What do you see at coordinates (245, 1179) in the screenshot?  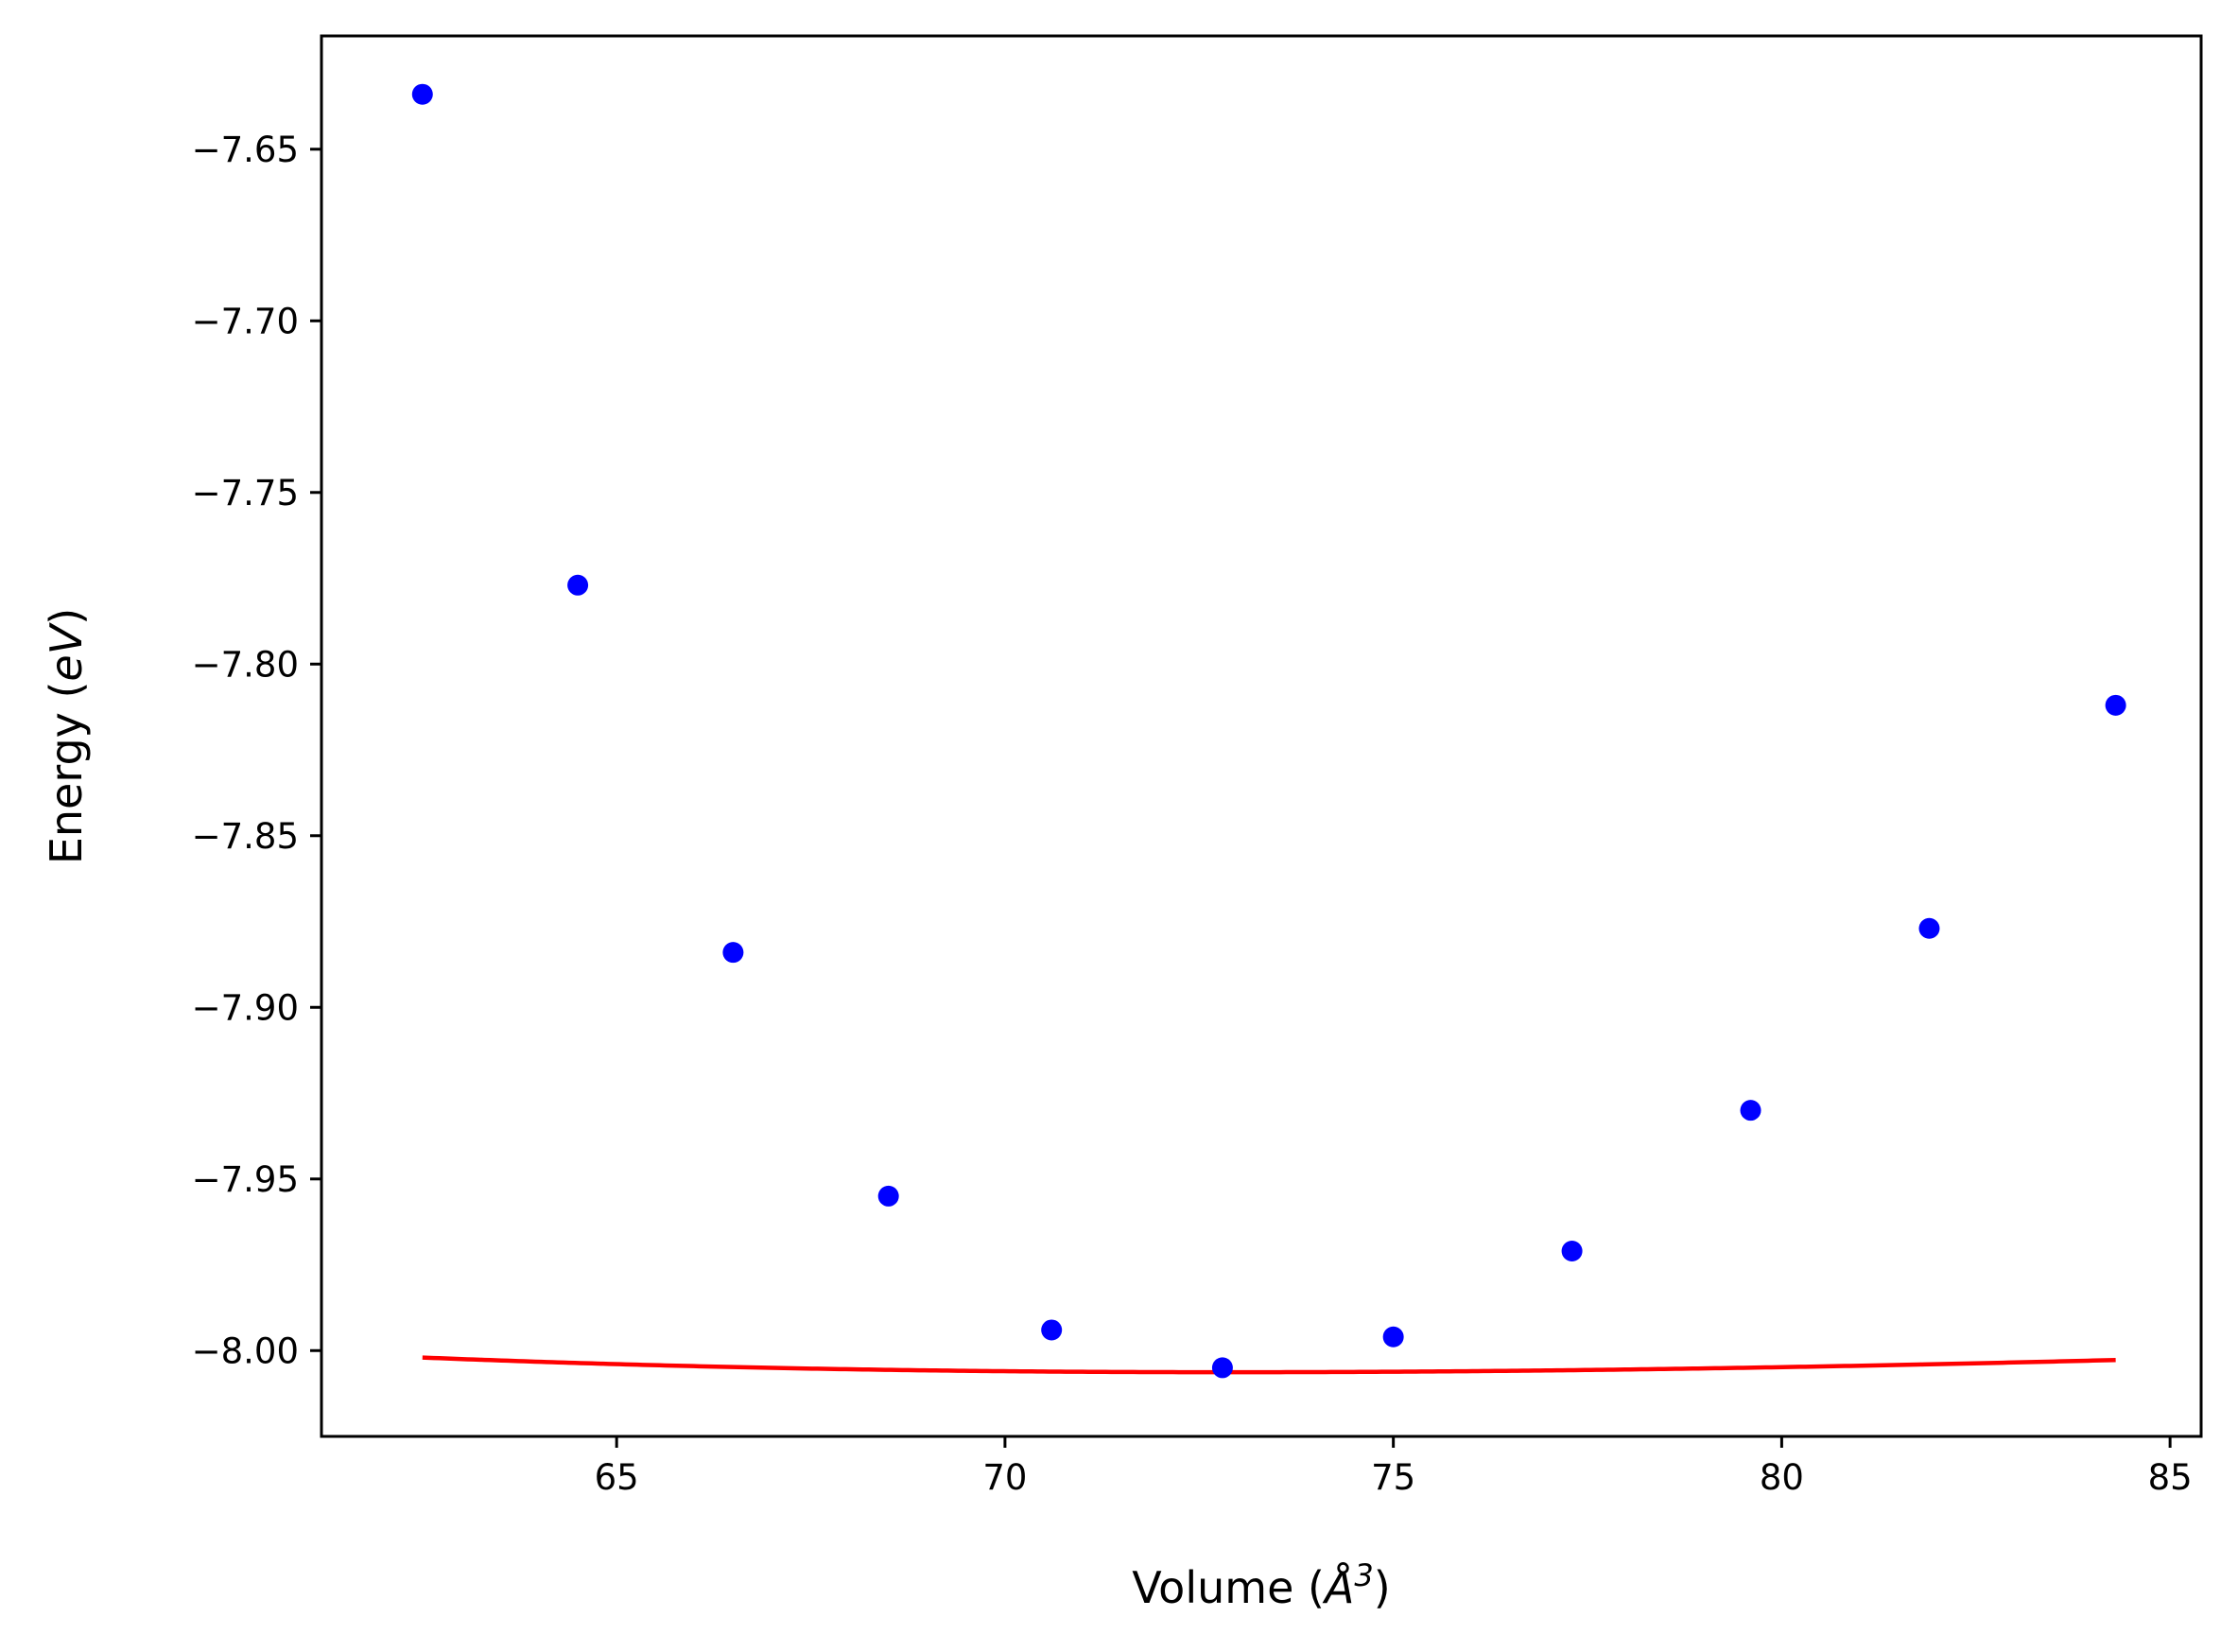 I see `y-tick-label: −7.95` at bounding box center [245, 1179].